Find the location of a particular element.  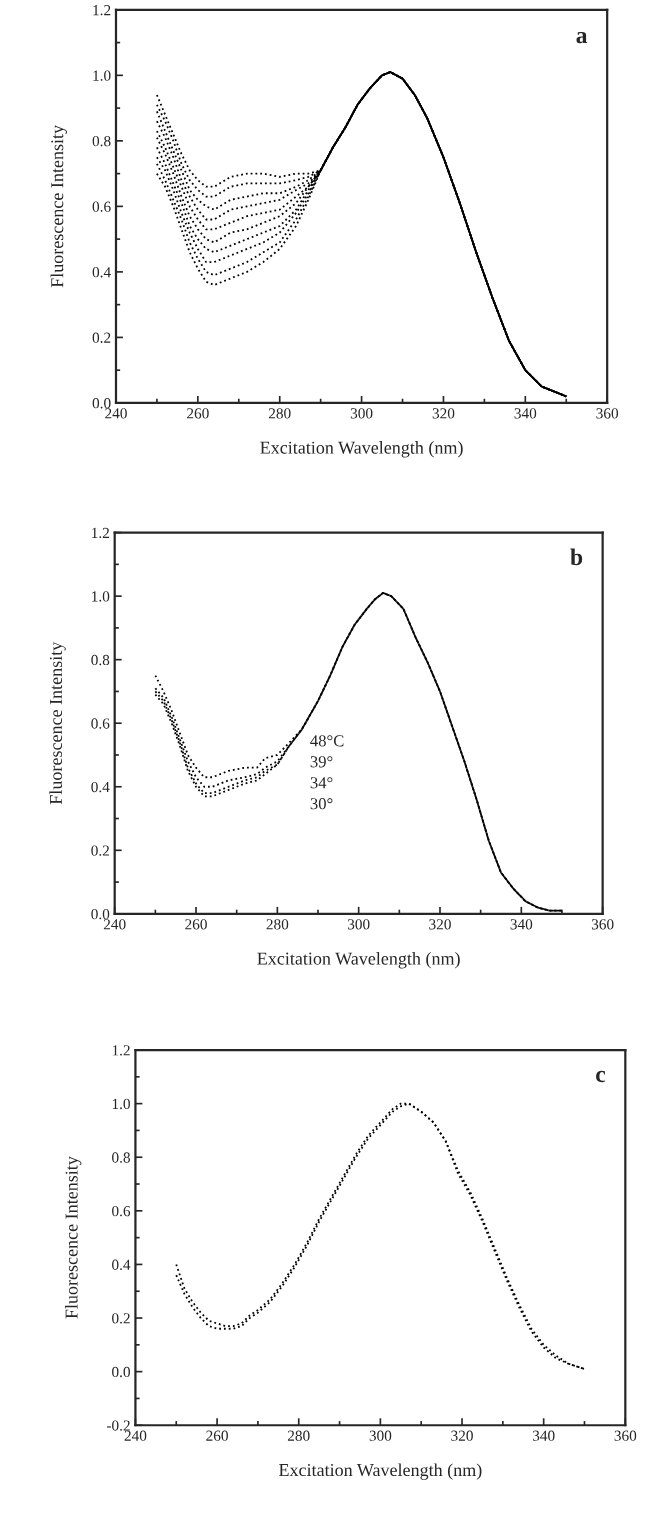

annotation: 48°C is located at coordinates (327, 741).